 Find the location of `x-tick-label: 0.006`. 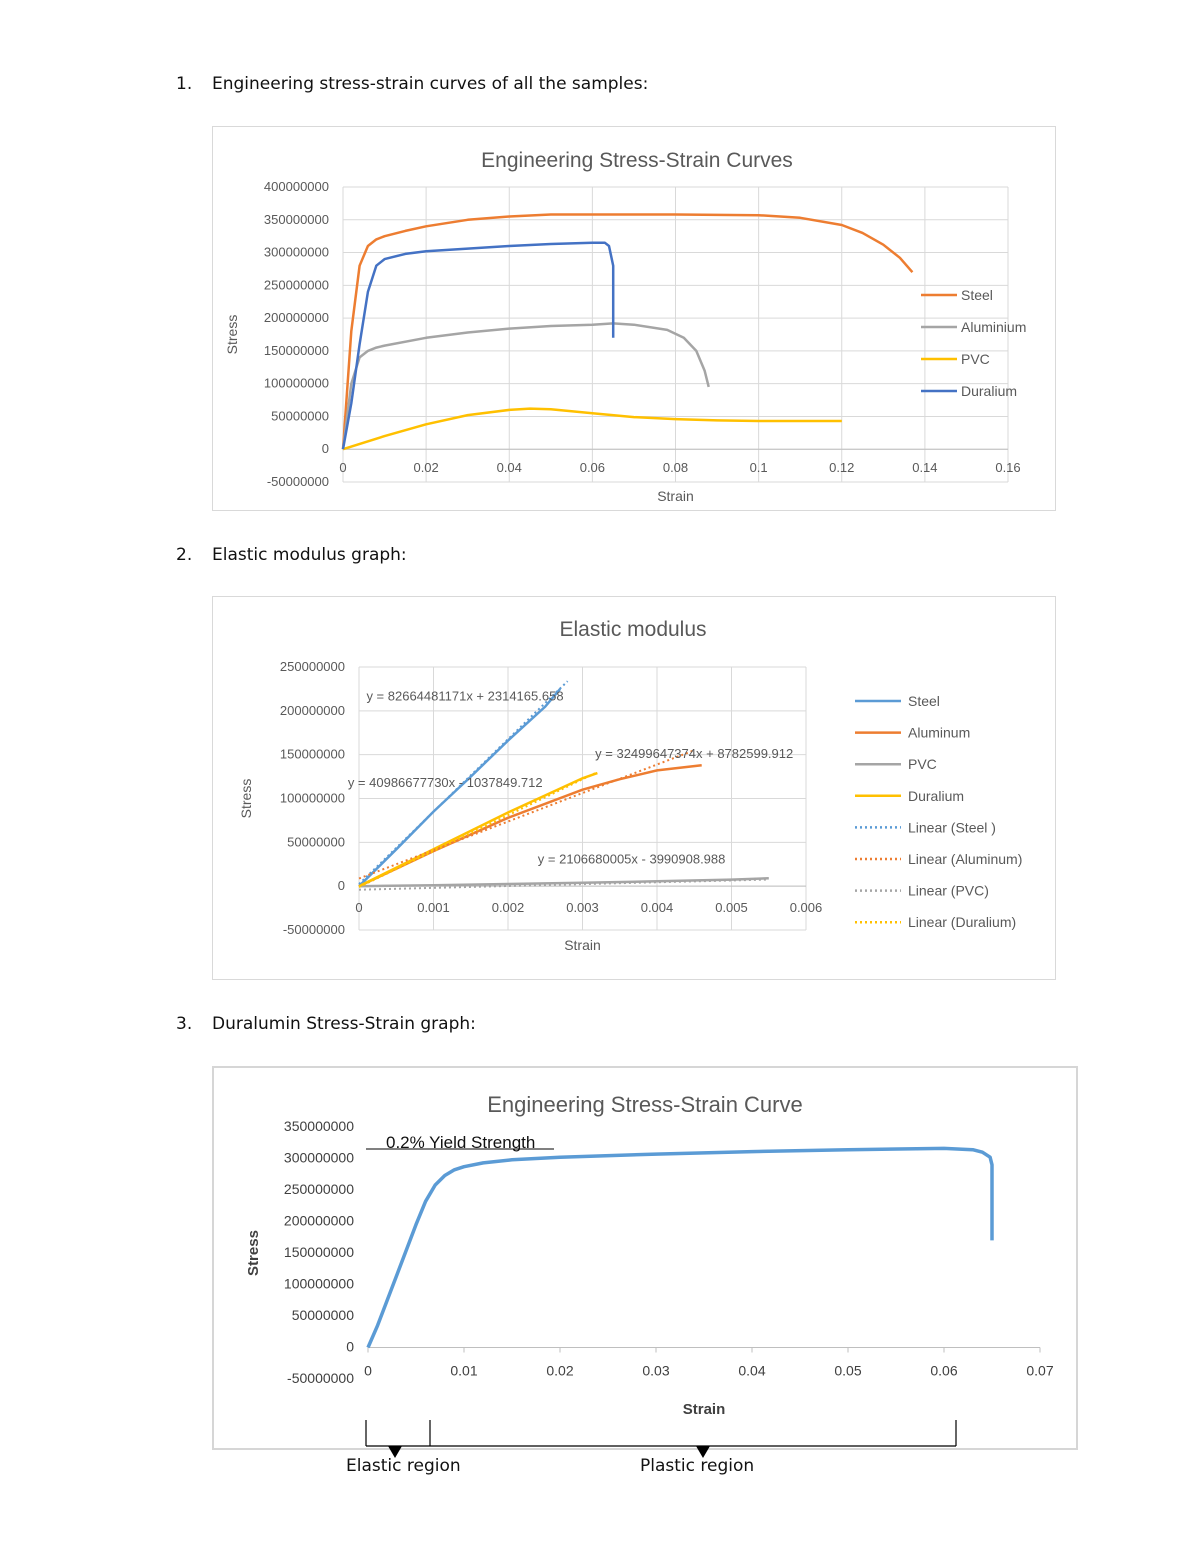

x-tick-label: 0.006 is located at coordinates (806, 907).